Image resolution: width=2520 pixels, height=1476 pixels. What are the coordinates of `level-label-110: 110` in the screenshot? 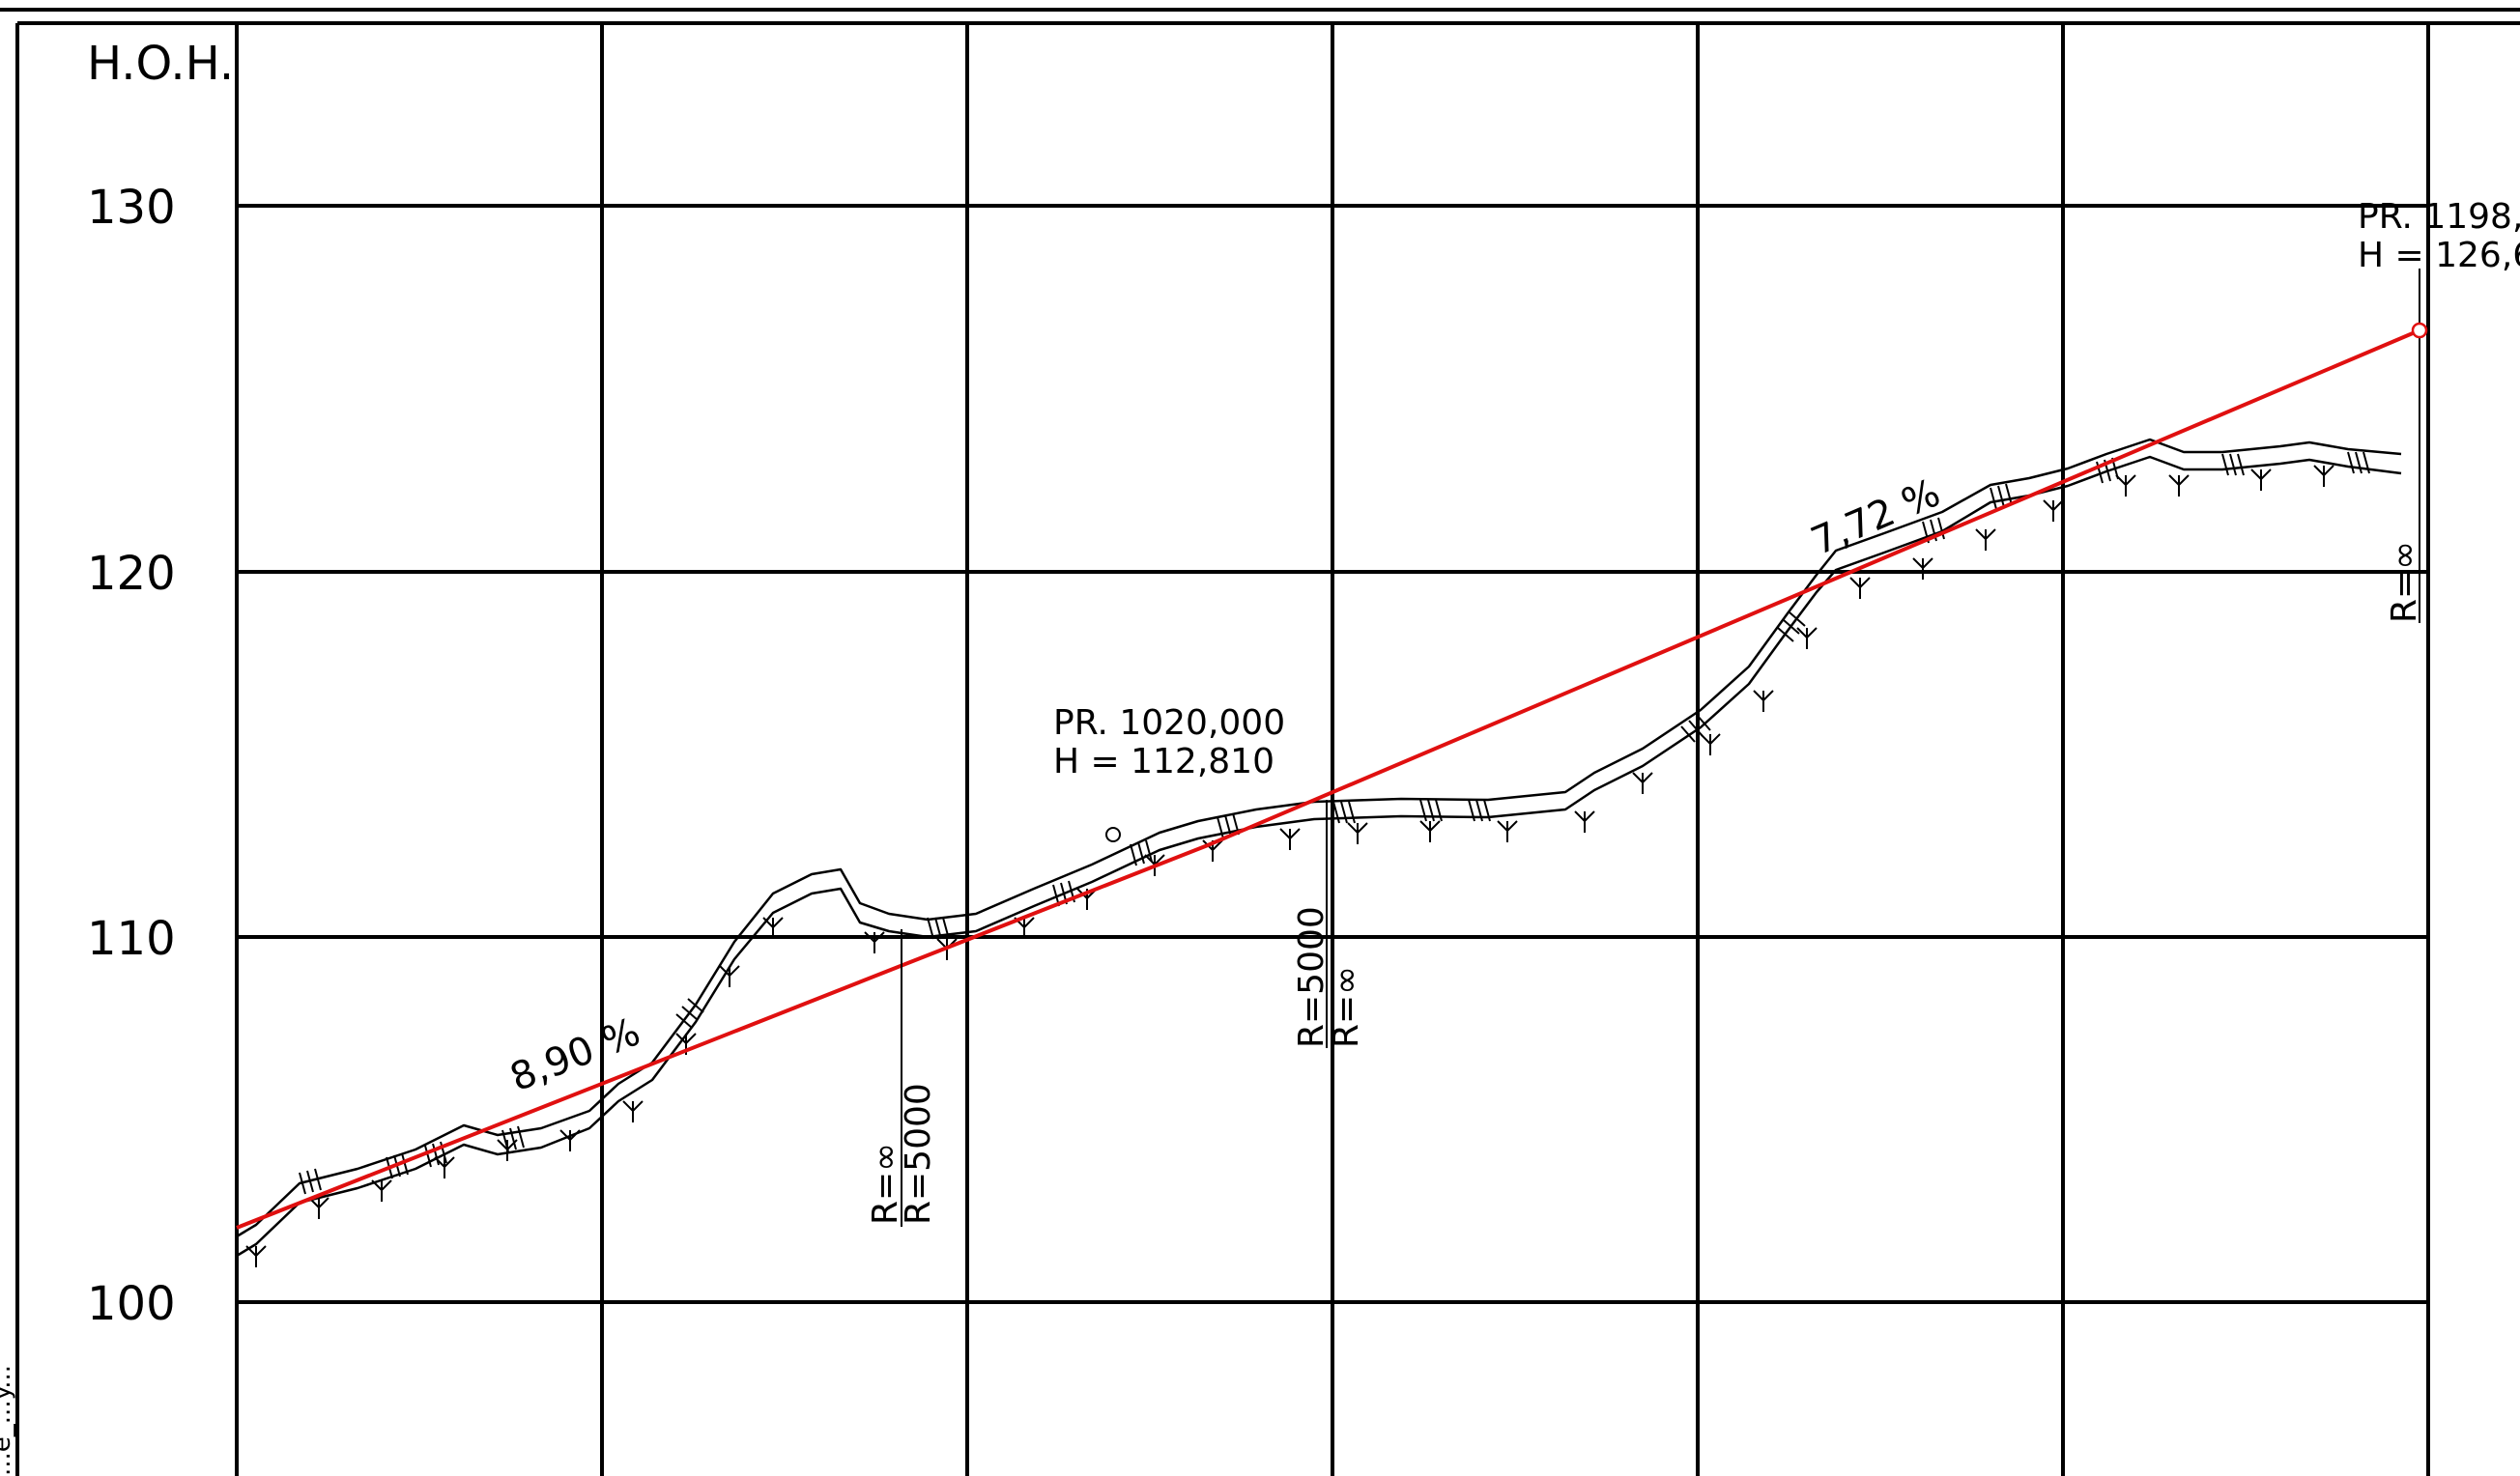 It's located at (132, 939).